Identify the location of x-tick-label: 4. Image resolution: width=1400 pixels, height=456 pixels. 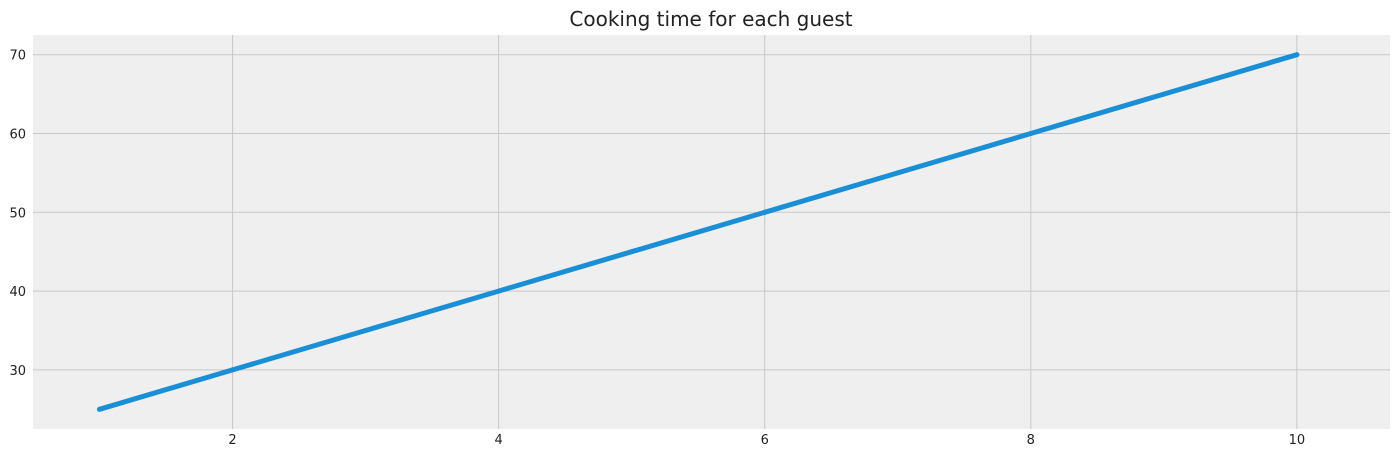
(498, 440).